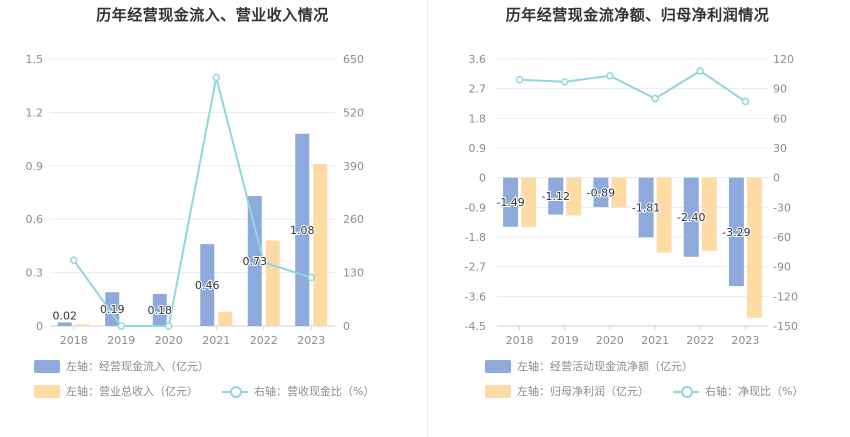 The width and height of the screenshot is (850, 437). What do you see at coordinates (632, 86) in the screenshot?
I see `line-series` at bounding box center [632, 86].